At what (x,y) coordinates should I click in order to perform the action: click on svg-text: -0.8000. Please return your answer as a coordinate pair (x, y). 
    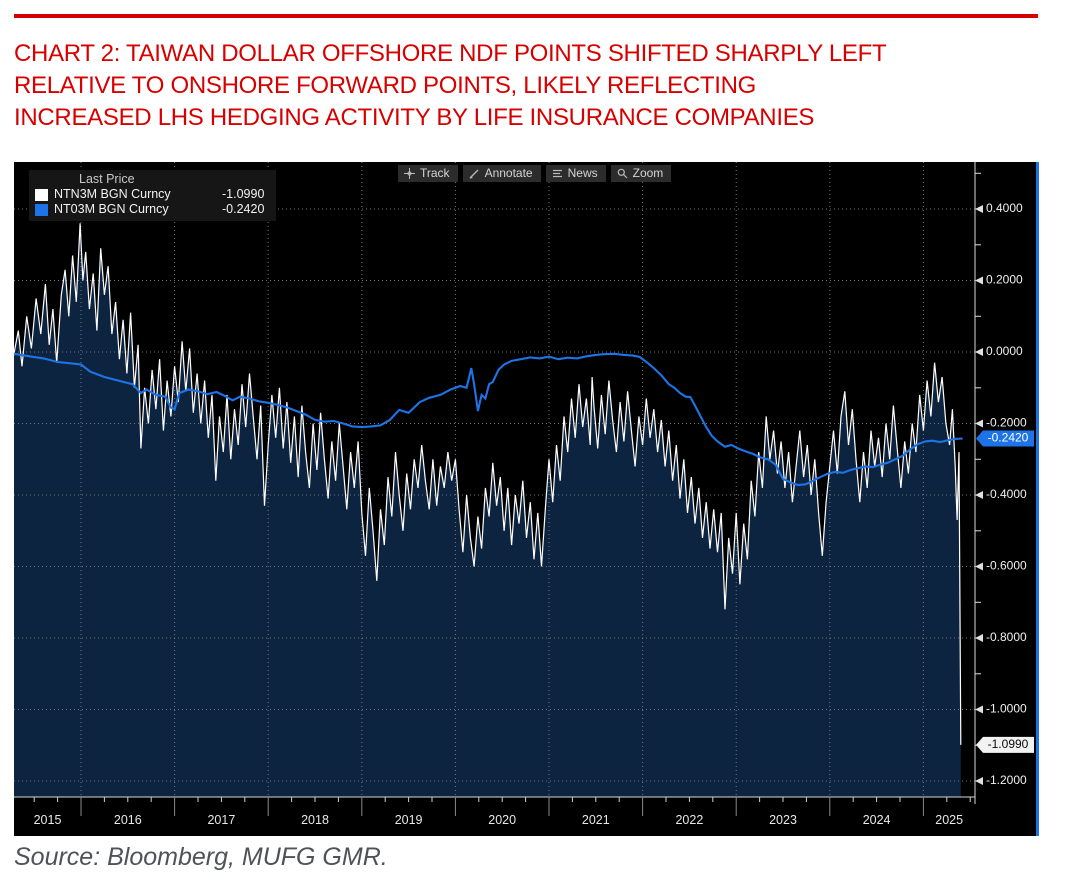
    Looking at the image, I should click on (1006, 637).